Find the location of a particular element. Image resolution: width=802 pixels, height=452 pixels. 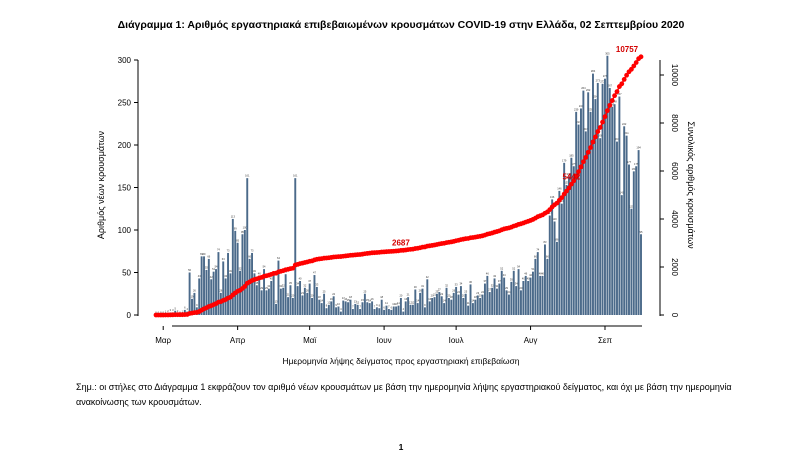

bar-value-label: 284 is located at coordinates (593, 71).